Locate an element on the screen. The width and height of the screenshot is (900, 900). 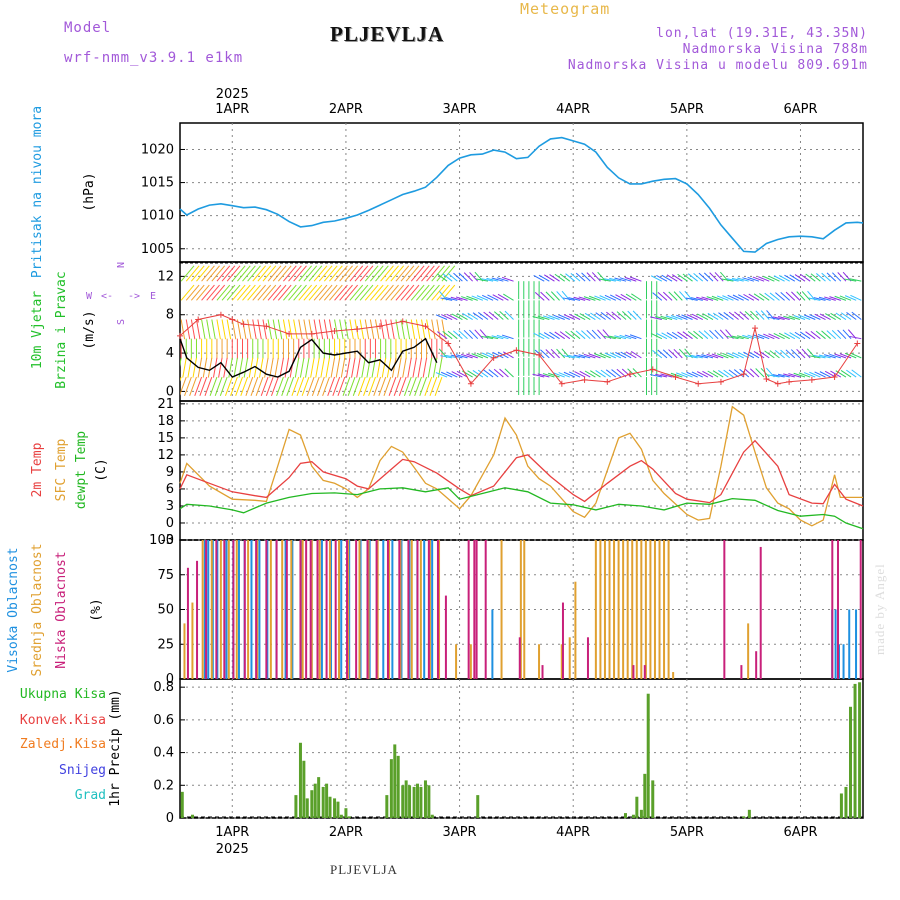
y-tick-label: 21 is located at coordinates (165, 404).